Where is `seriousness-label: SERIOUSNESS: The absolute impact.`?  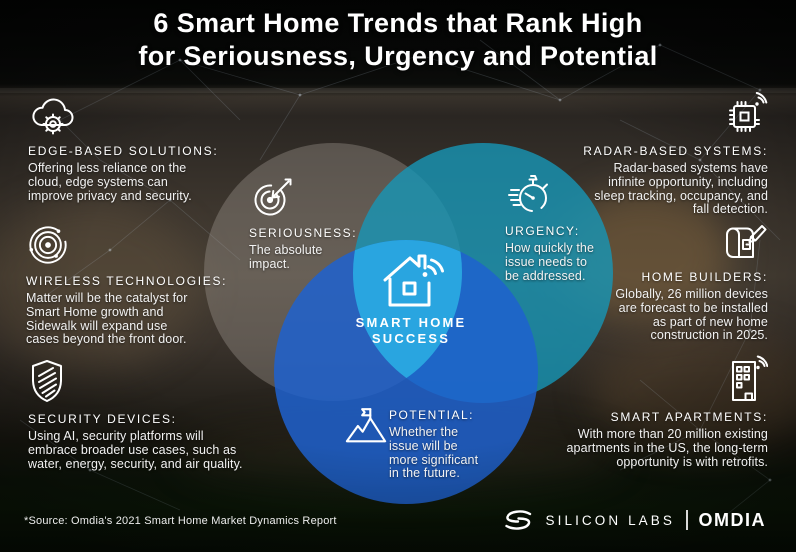 seriousness-label: SERIOUSNESS: The absolute impact. is located at coordinates (314, 223).